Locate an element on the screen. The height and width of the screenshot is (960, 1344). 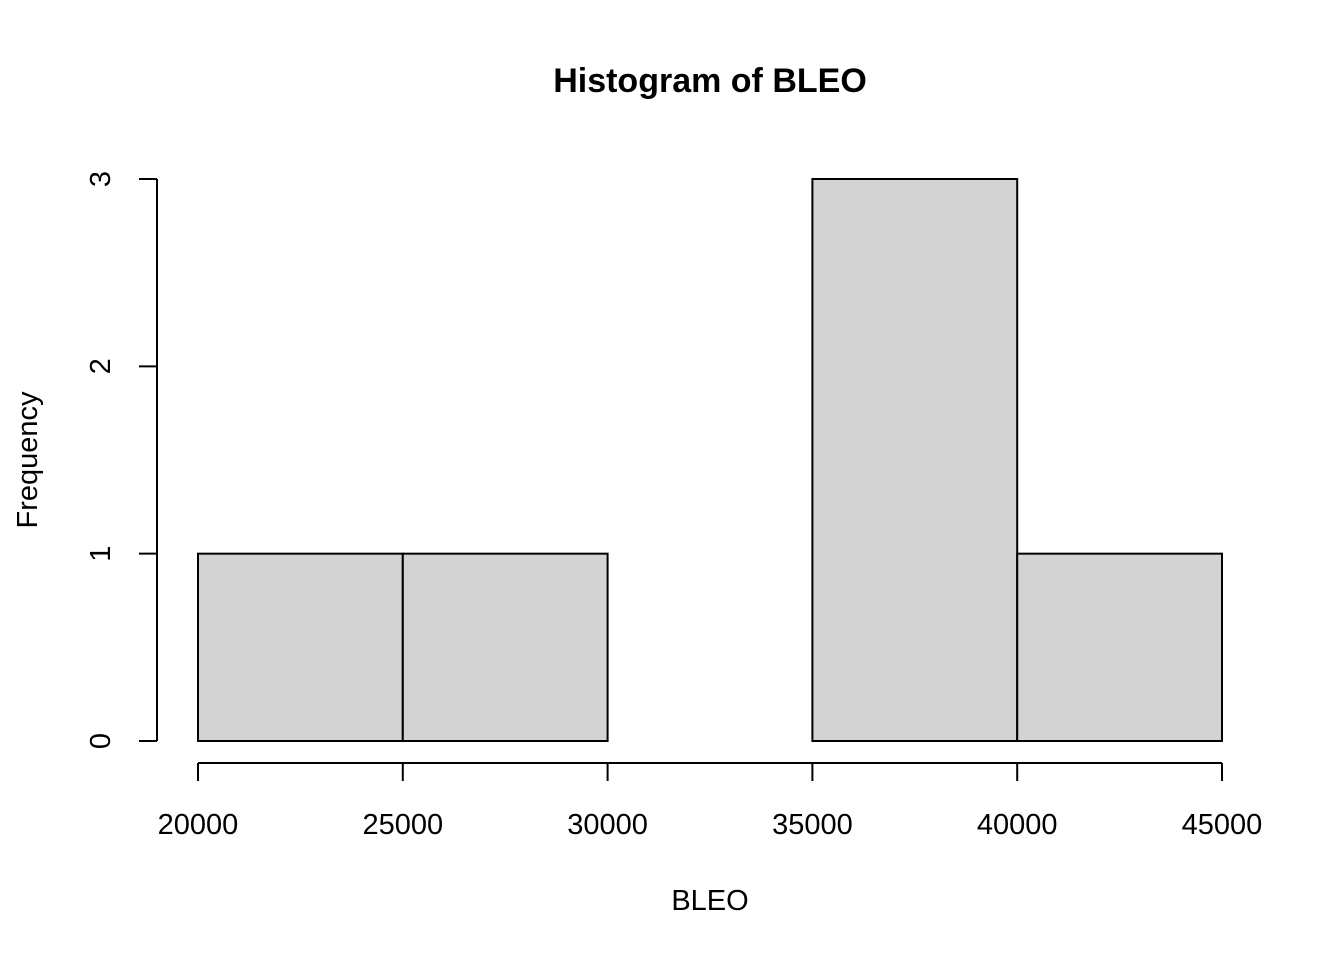
y-tick-label: 2 is located at coordinates (101, 366).